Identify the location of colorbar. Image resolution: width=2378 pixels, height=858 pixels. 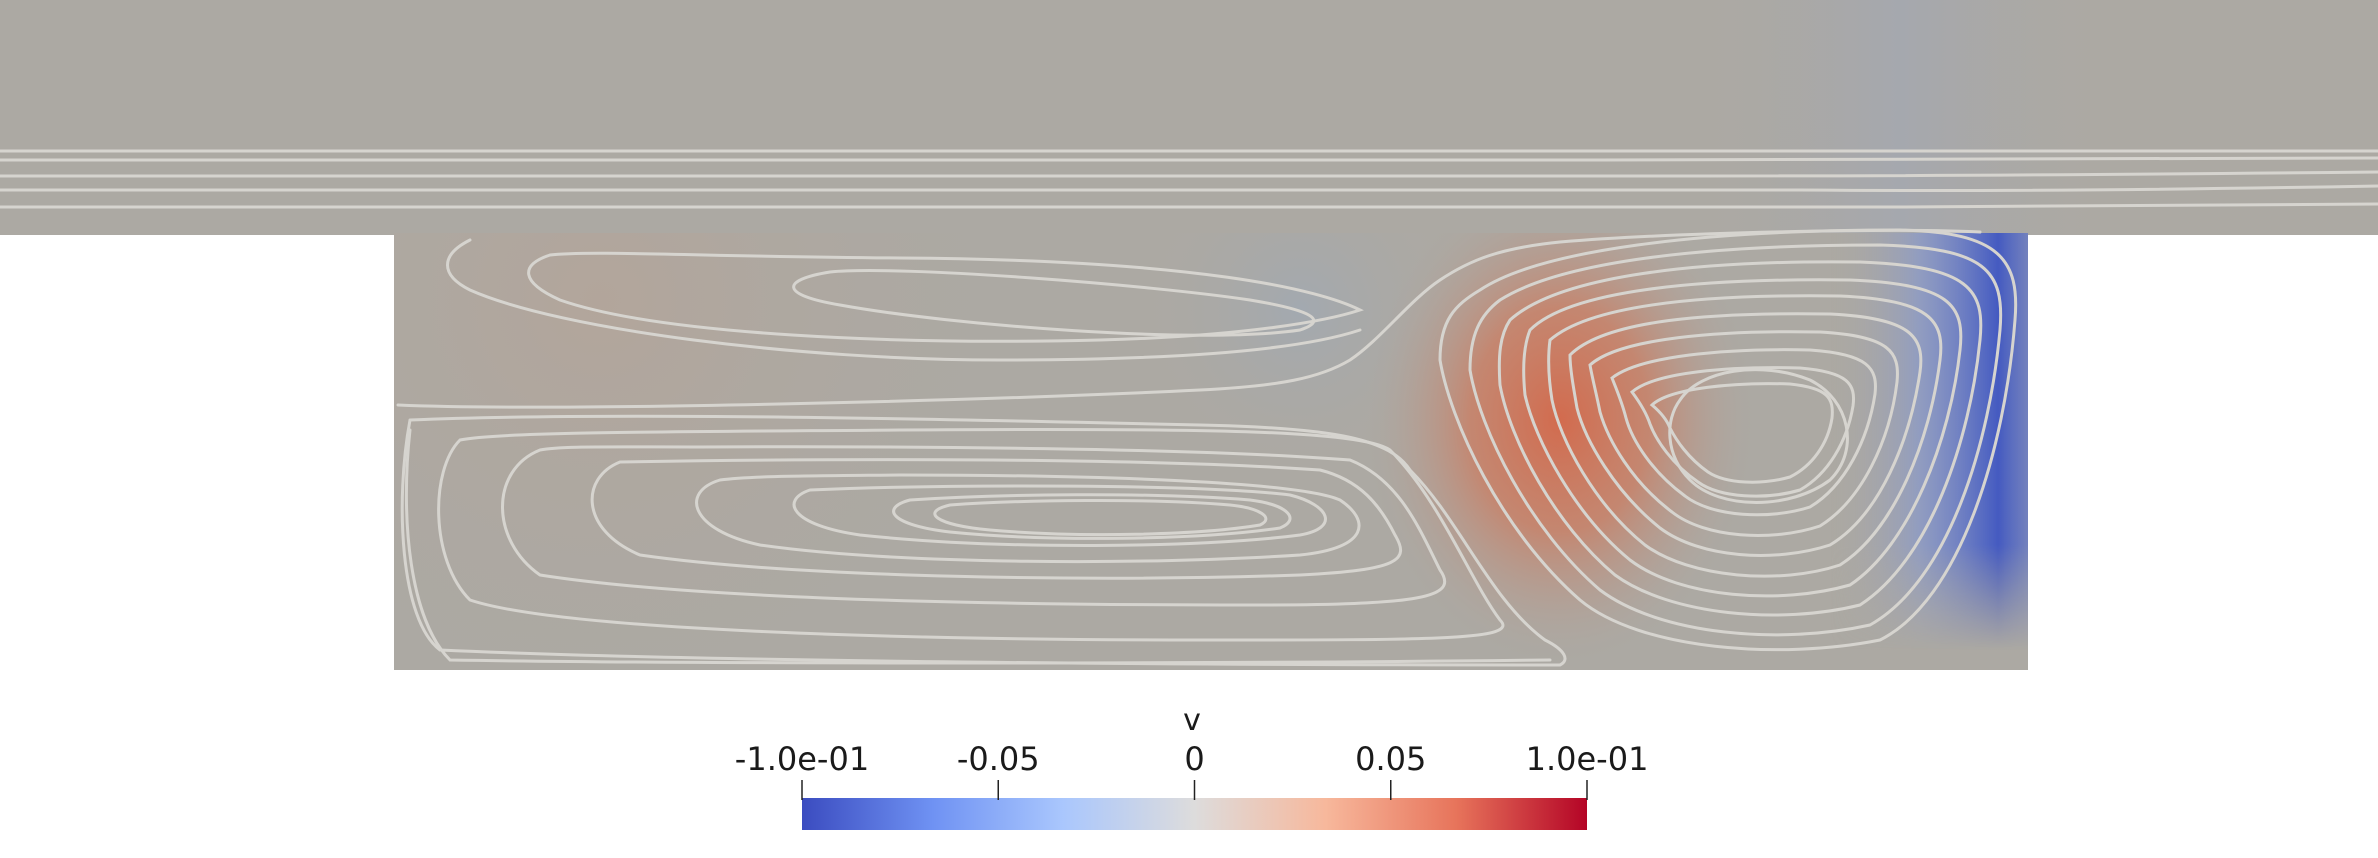
(1194, 814).